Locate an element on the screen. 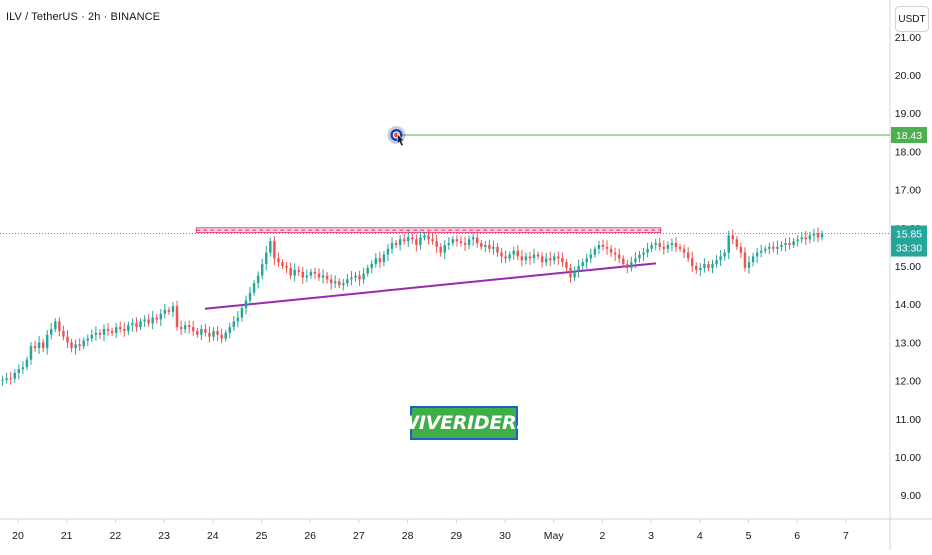 The image size is (932, 555). time-tick-label: 27 is located at coordinates (359, 536).